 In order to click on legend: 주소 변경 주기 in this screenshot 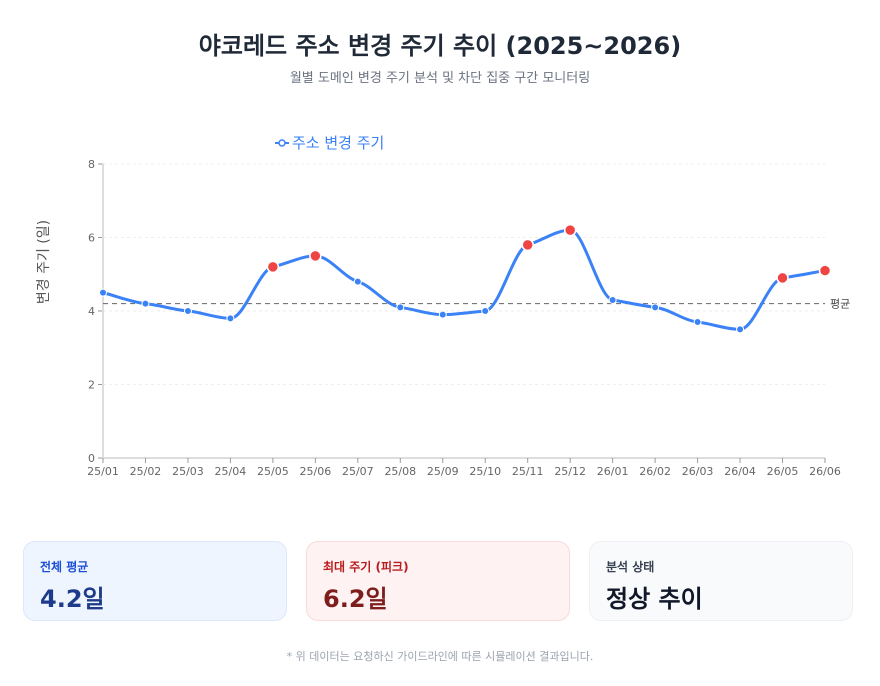, I will do `click(329, 143)`.